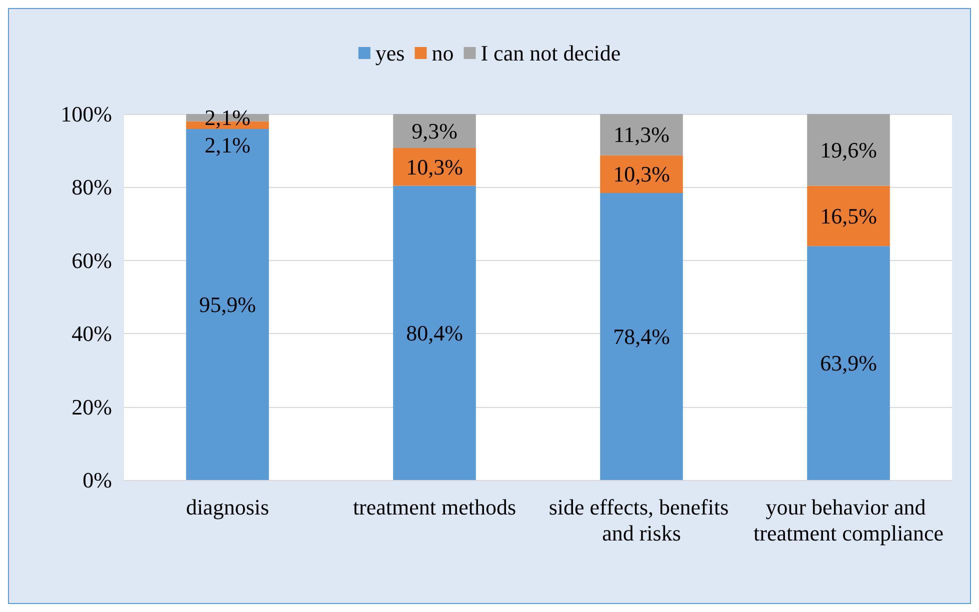  I want to click on data-label: 11,3%, so click(641, 135).